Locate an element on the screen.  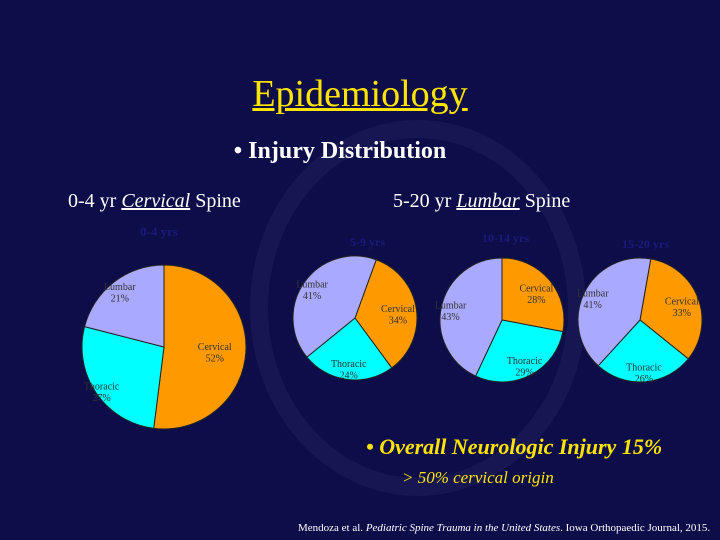
pie-chart-0-4: 0-4 yrs Cervical 52% Thoracic 27% Lumbar 21% is located at coordinates (164, 327).